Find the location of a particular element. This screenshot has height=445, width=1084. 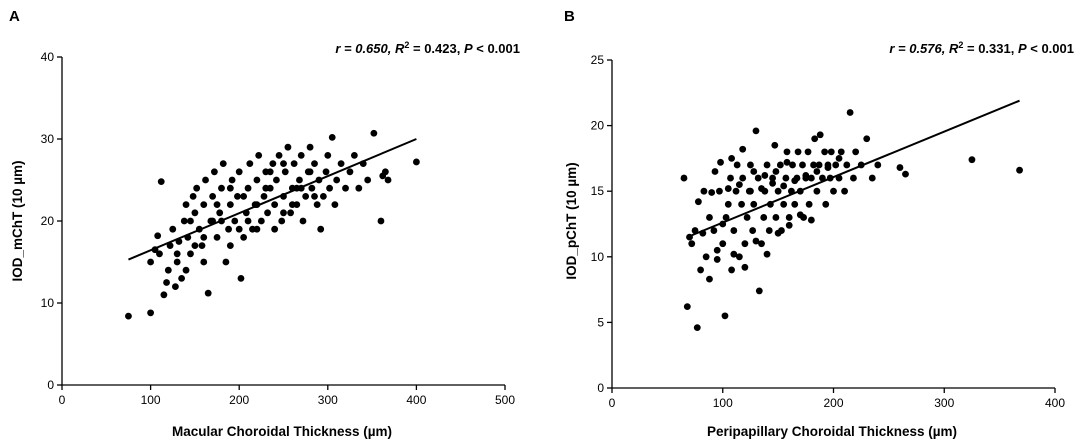

panel-b-letter: B is located at coordinates (569, 16).